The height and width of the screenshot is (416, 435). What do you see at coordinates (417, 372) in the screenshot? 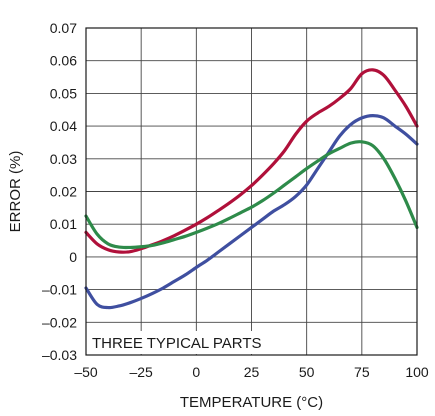
I see `x-tick-label: 100` at bounding box center [417, 372].